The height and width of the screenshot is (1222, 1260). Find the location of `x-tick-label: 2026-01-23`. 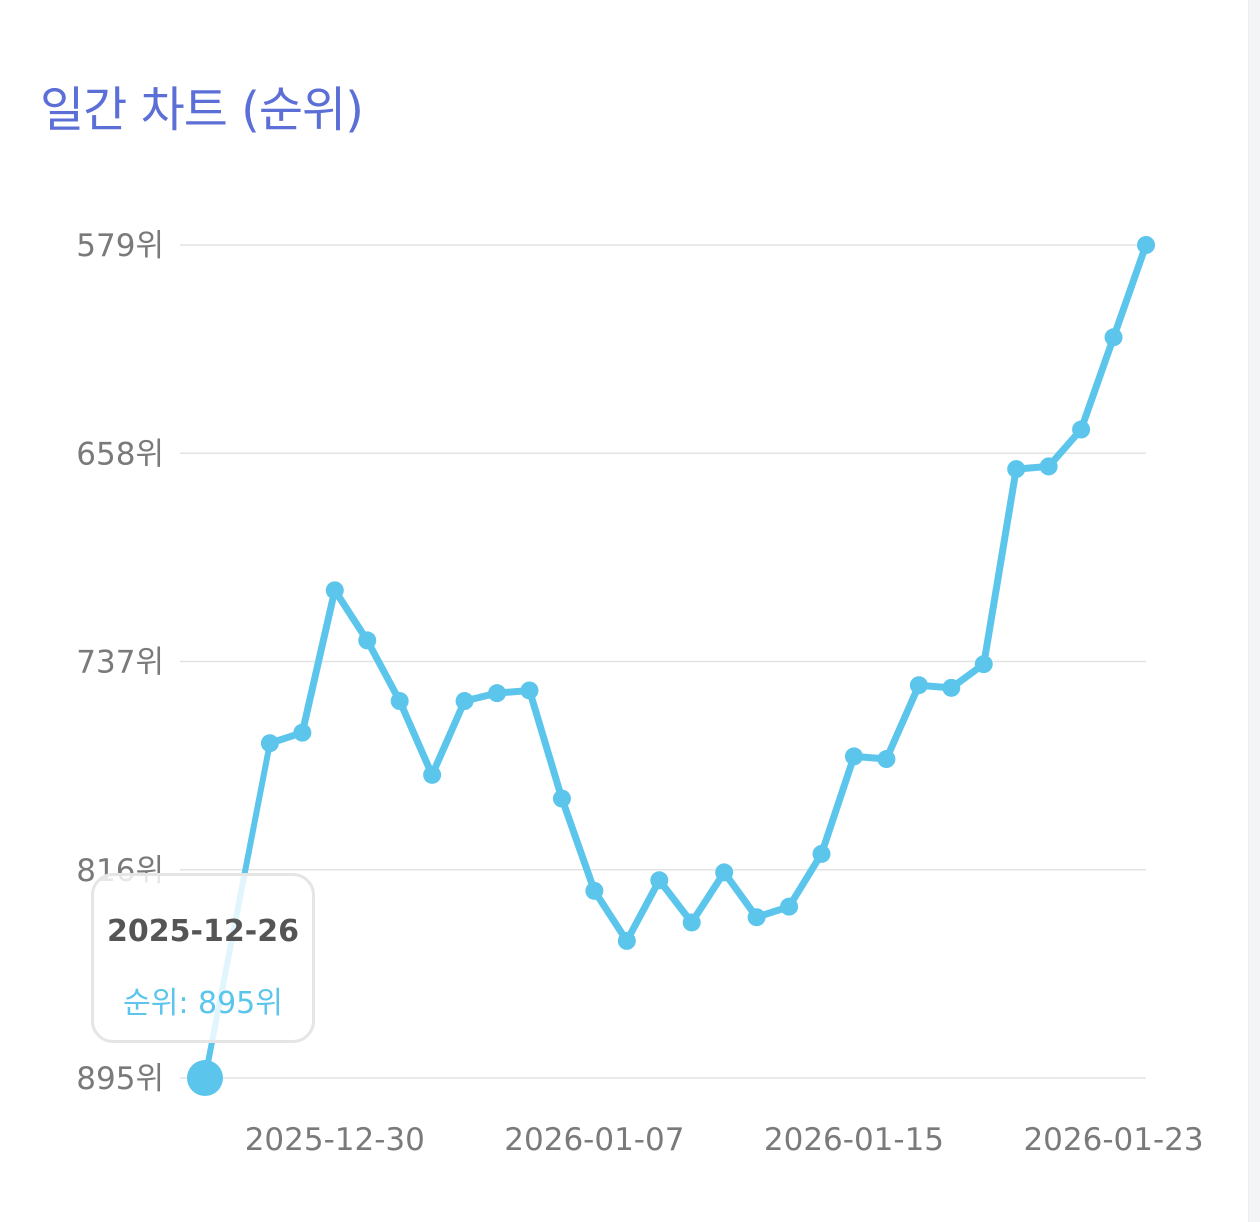

x-tick-label: 2026-01-23 is located at coordinates (1113, 1140).